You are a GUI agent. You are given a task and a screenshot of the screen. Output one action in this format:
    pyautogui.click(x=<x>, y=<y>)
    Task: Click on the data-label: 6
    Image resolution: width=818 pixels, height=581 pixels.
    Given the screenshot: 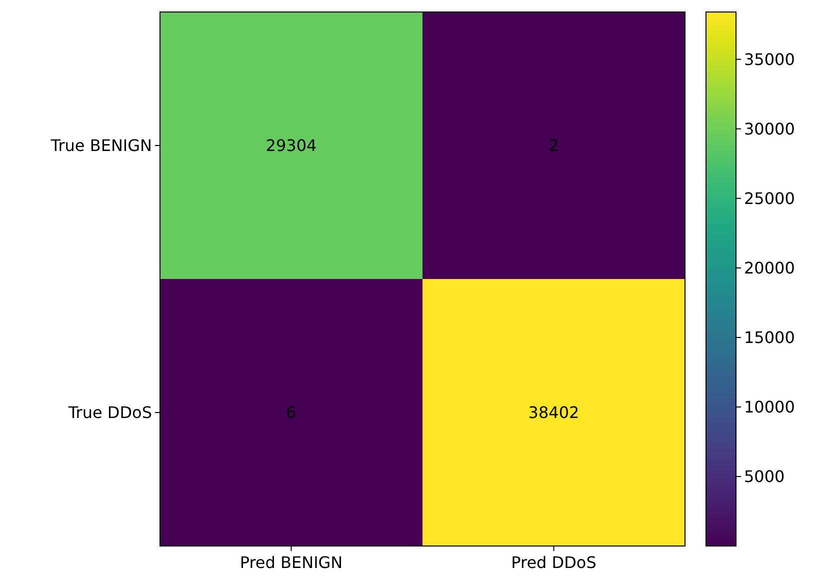 What is the action you would take?
    pyautogui.click(x=291, y=412)
    